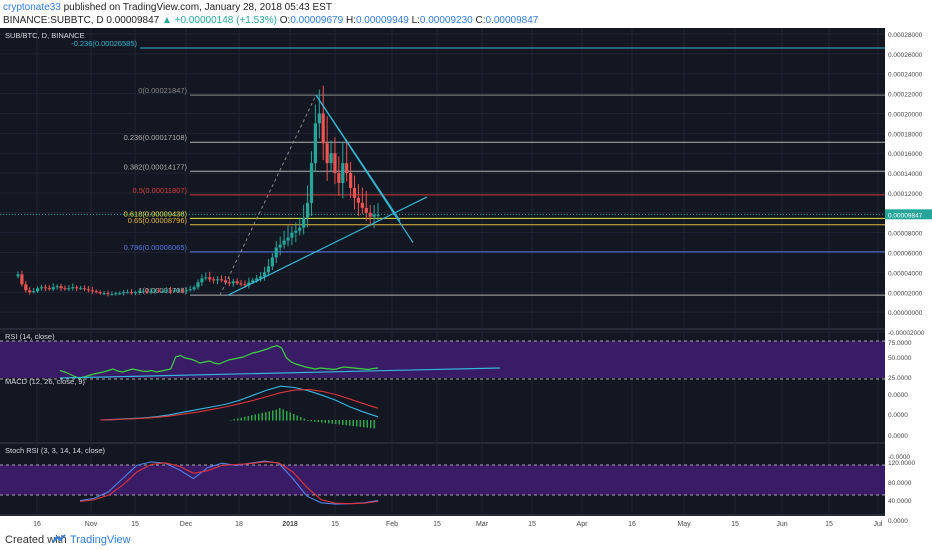 Image resolution: width=932 pixels, height=550 pixels. Describe the element at coordinates (905, 313) in the screenshot. I see `price-tick-label: 0.00000000` at that location.